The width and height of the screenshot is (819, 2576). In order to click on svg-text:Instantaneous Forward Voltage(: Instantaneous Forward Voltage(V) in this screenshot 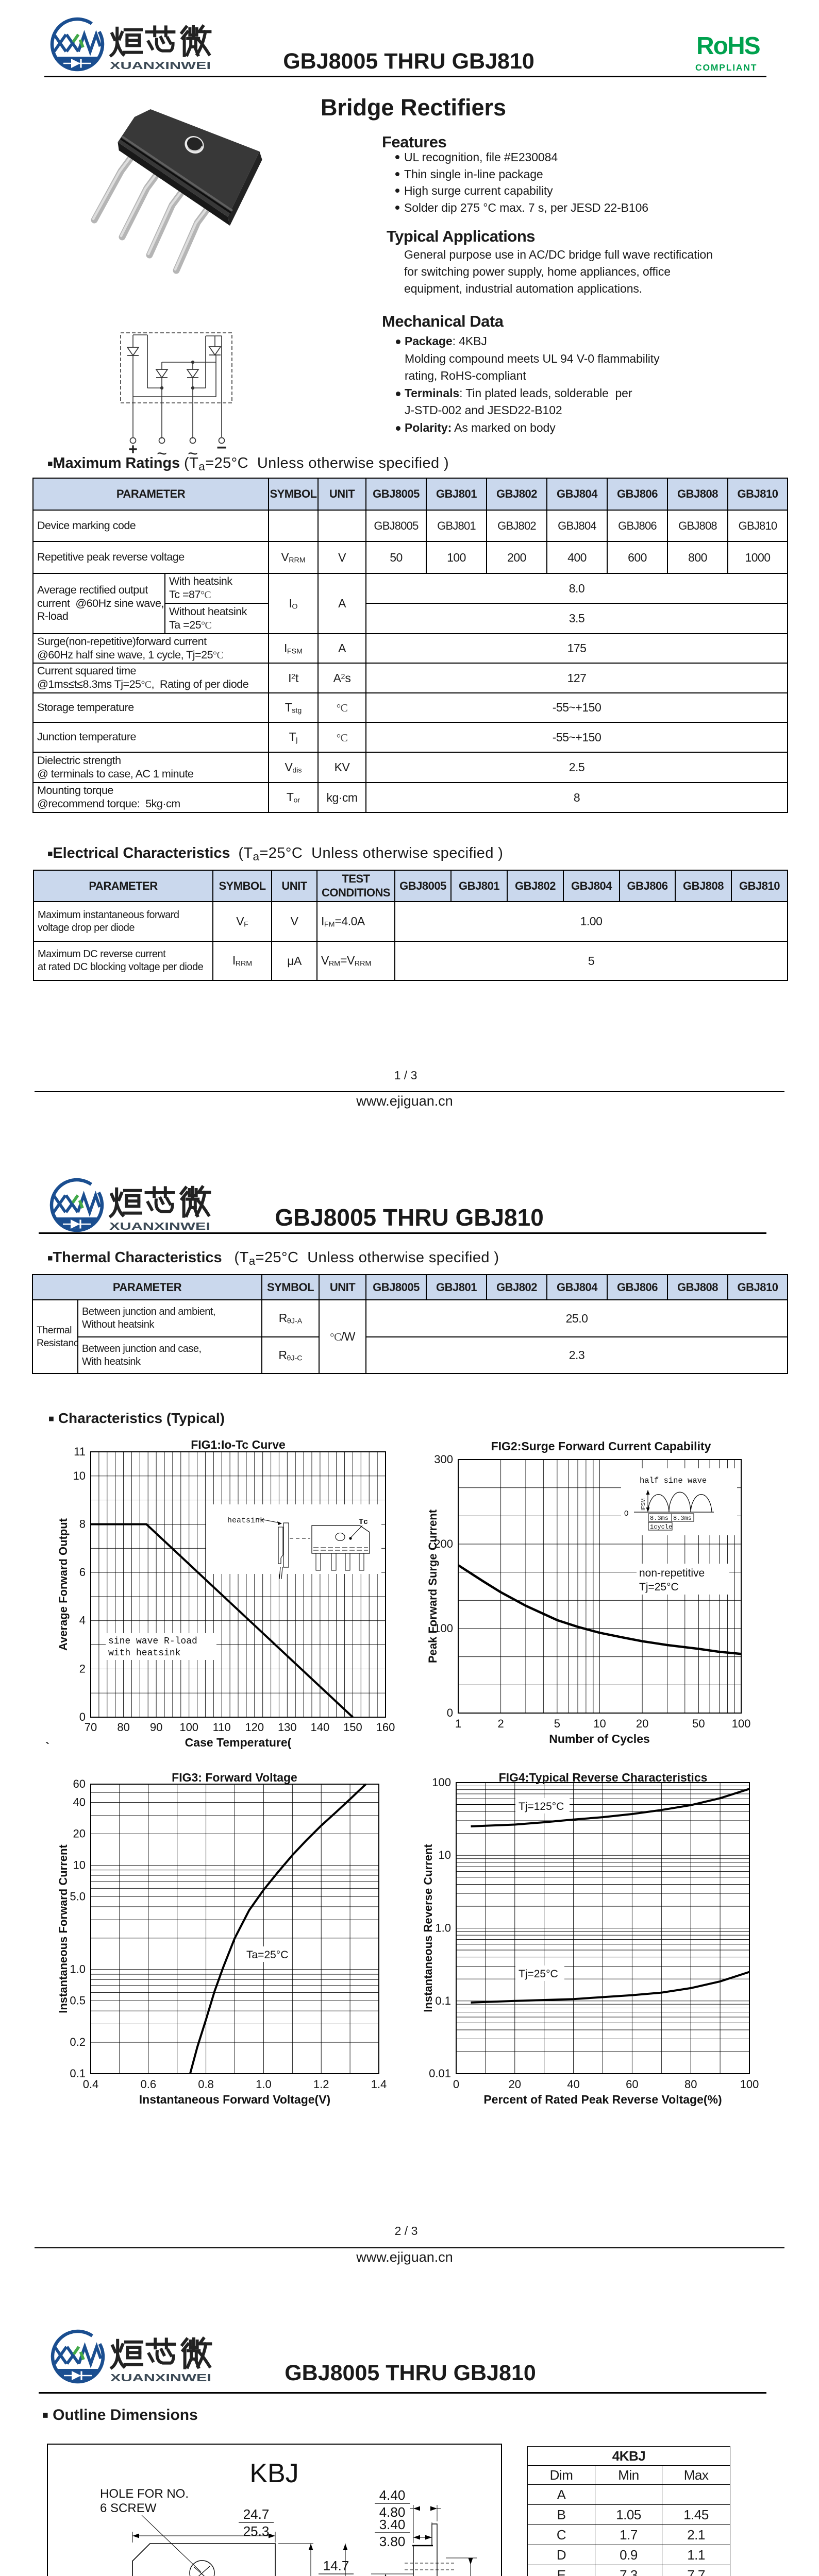, I will do `click(234, 2099)`.